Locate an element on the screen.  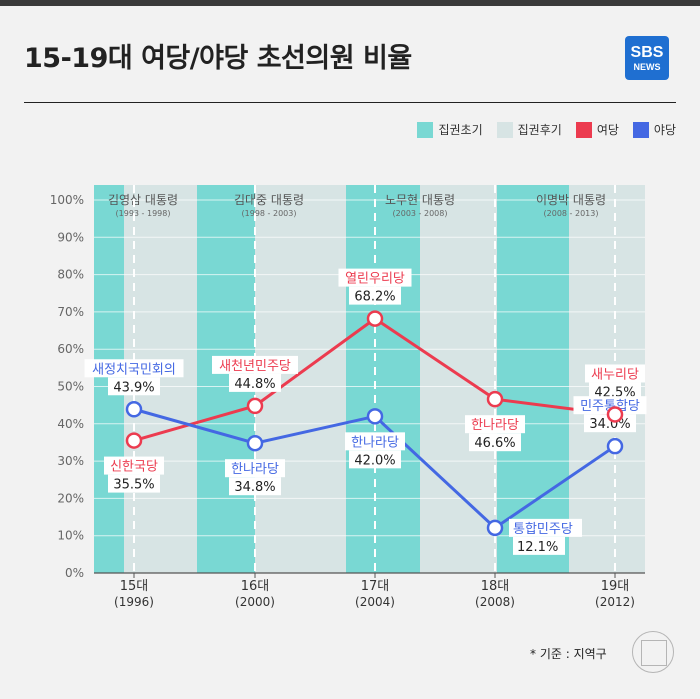
y-tick-label: 80% is located at coordinates (70, 275).